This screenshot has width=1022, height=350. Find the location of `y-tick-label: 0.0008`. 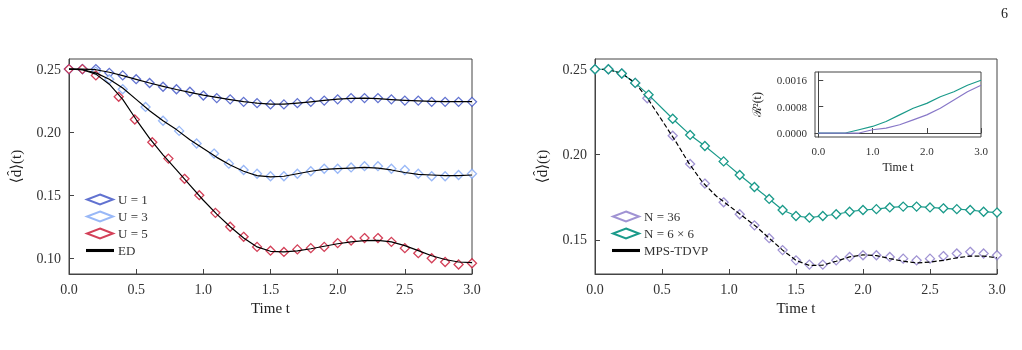

y-tick-label: 0.0008 is located at coordinates (792, 106).